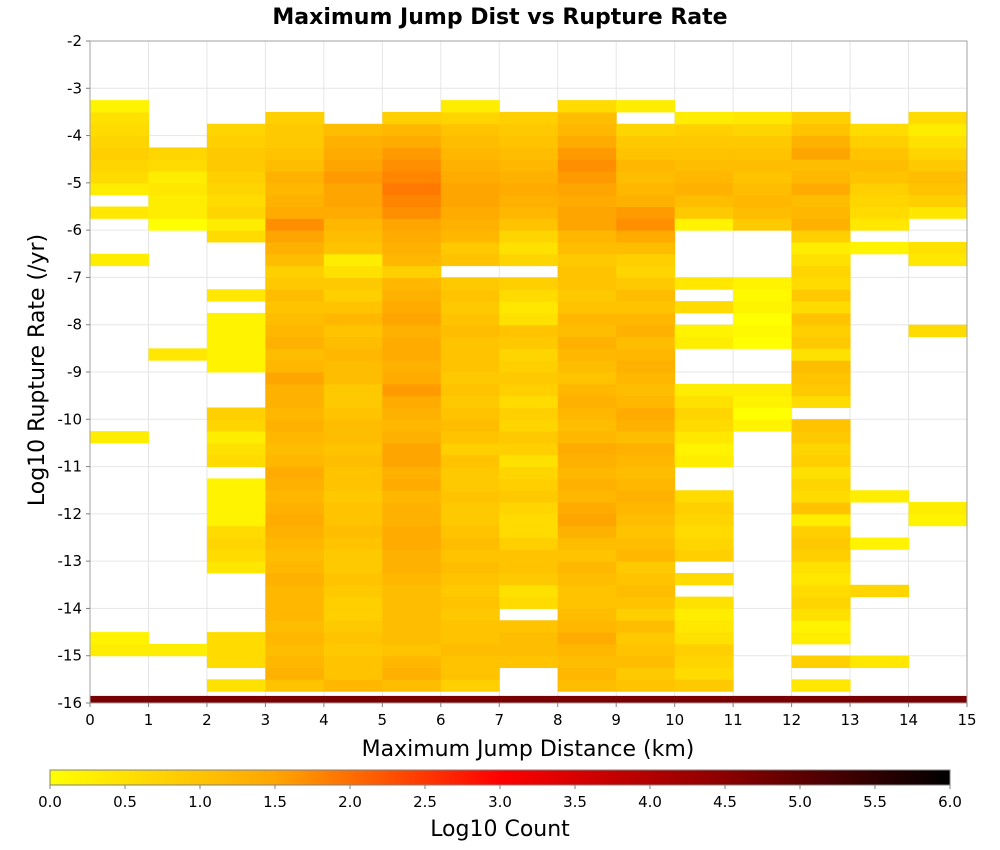 This screenshot has width=1000, height=850. What do you see at coordinates (616, 720) in the screenshot?
I see `x-tick-label: 9` at bounding box center [616, 720].